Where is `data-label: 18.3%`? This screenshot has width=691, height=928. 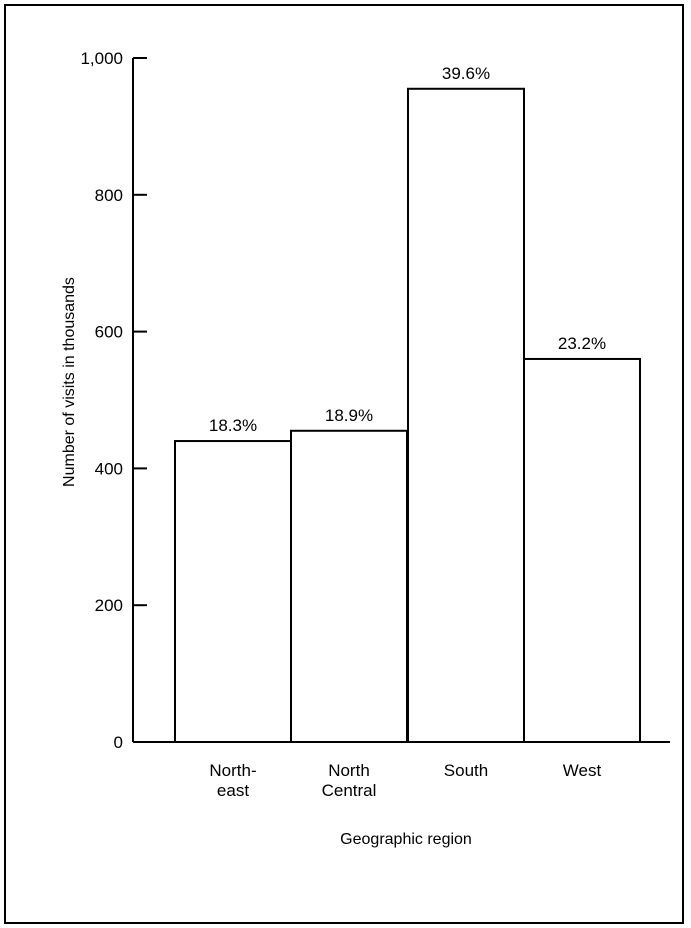
data-label: 18.3% is located at coordinates (233, 425).